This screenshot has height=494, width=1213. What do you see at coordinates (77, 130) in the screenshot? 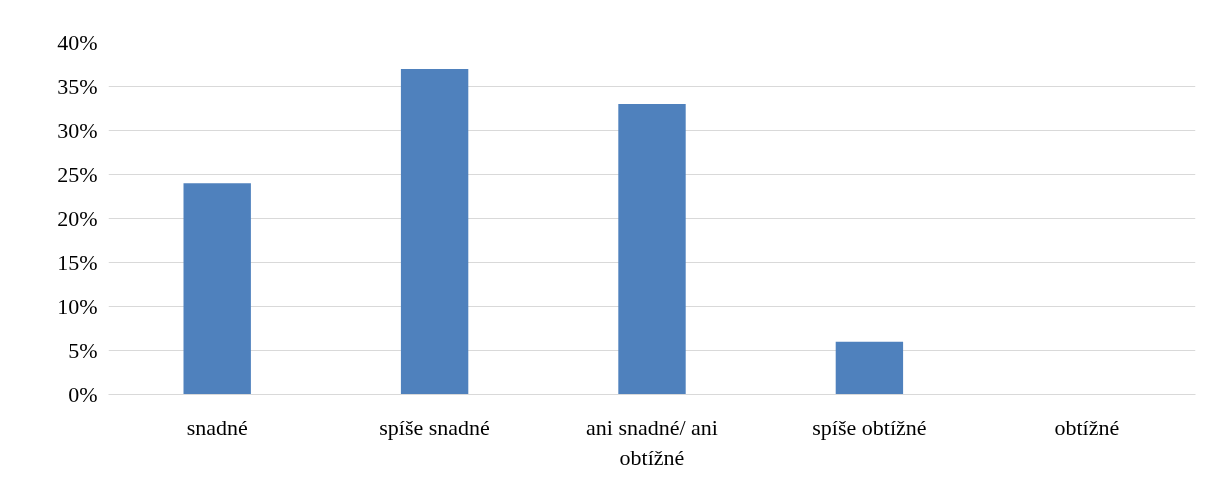
I see `y-tick-label: 30%` at bounding box center [77, 130].